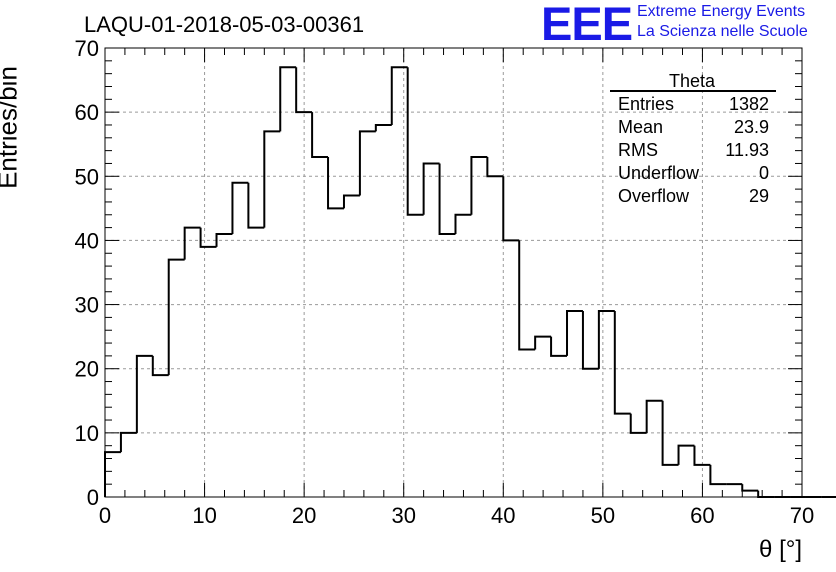  I want to click on x-tick-label: 40, so click(503, 515).